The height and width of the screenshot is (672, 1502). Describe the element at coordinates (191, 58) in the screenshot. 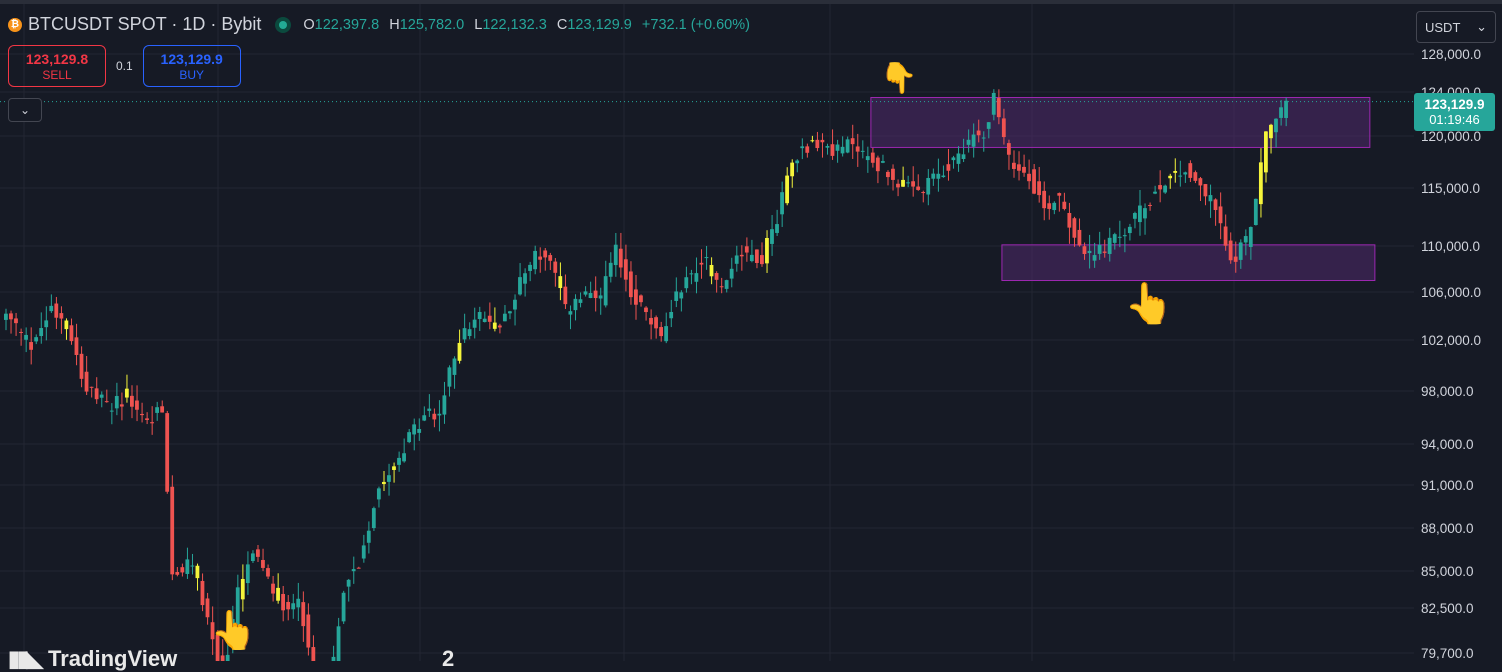

I see `buy-price: 123,129.9` at that location.